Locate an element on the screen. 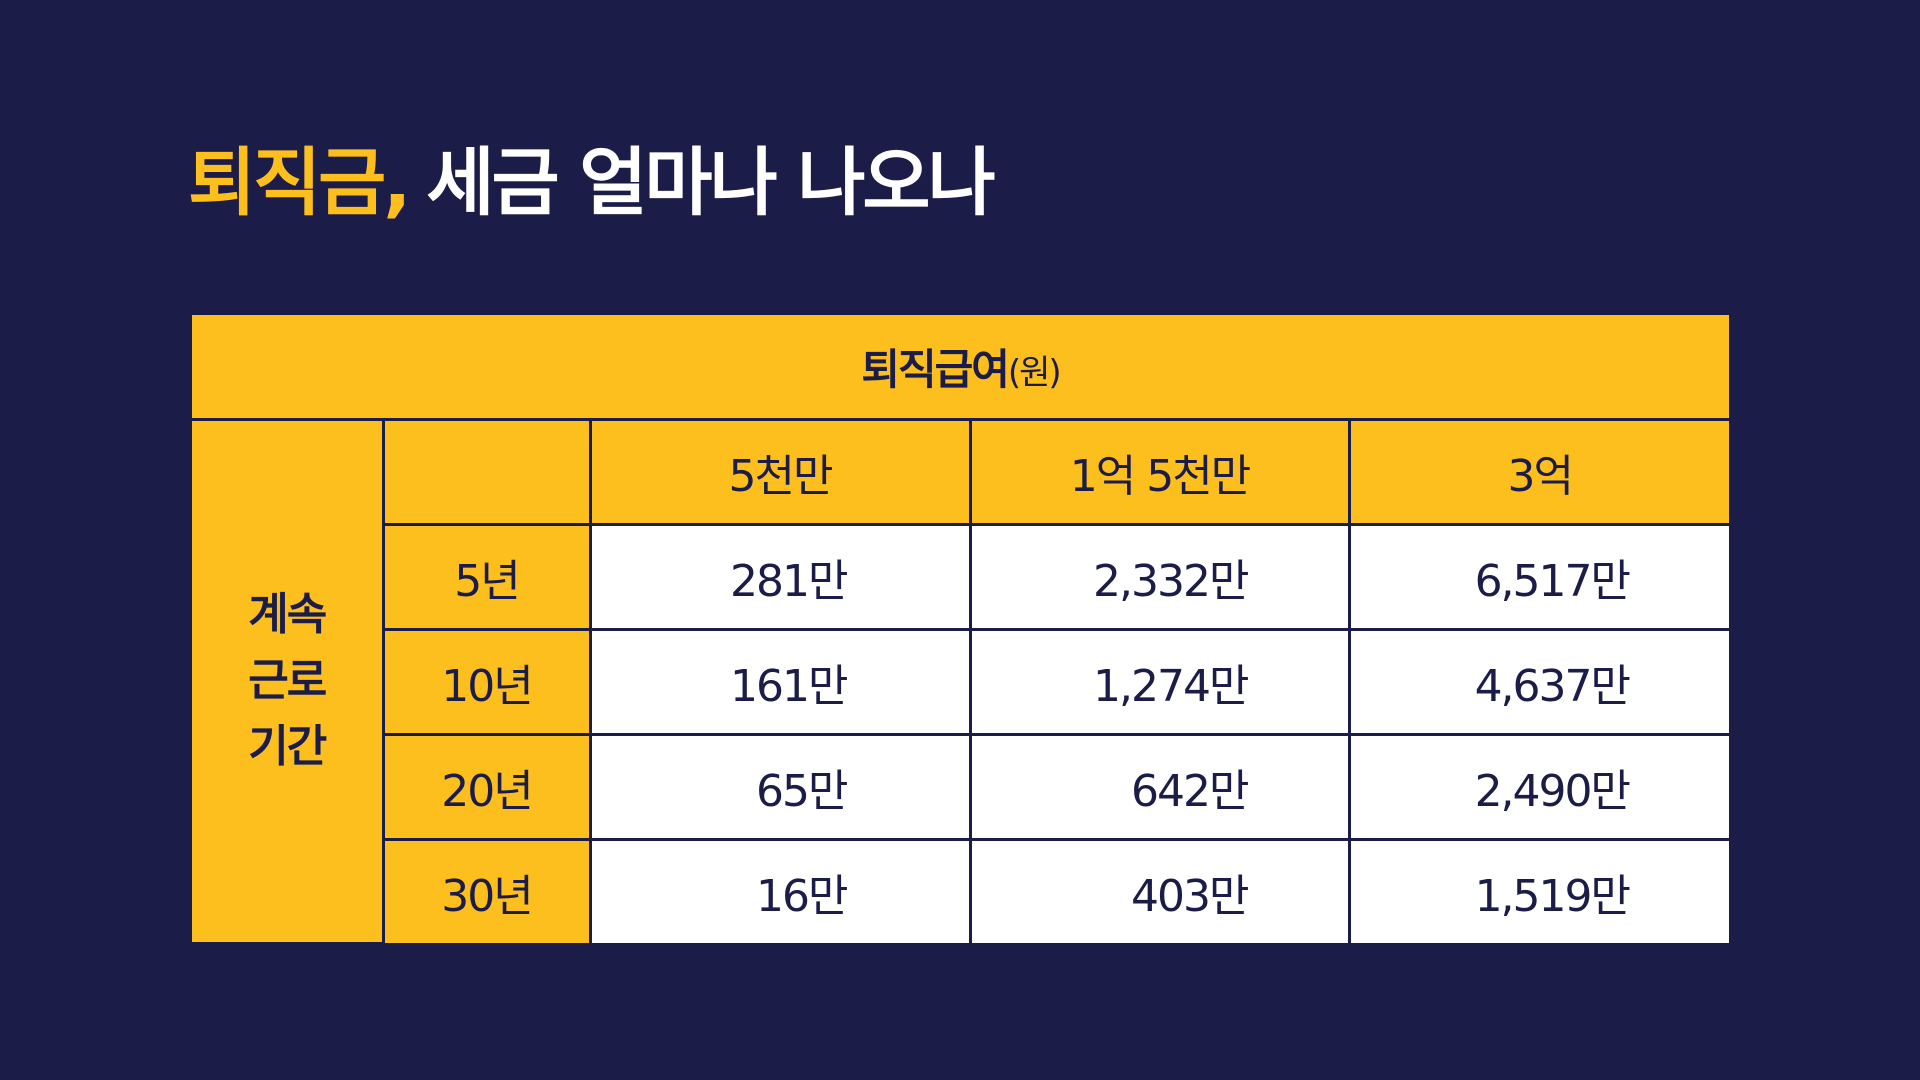 The width and height of the screenshot is (1920, 1080). value-cell: 2,490만 is located at coordinates (1538, 787).